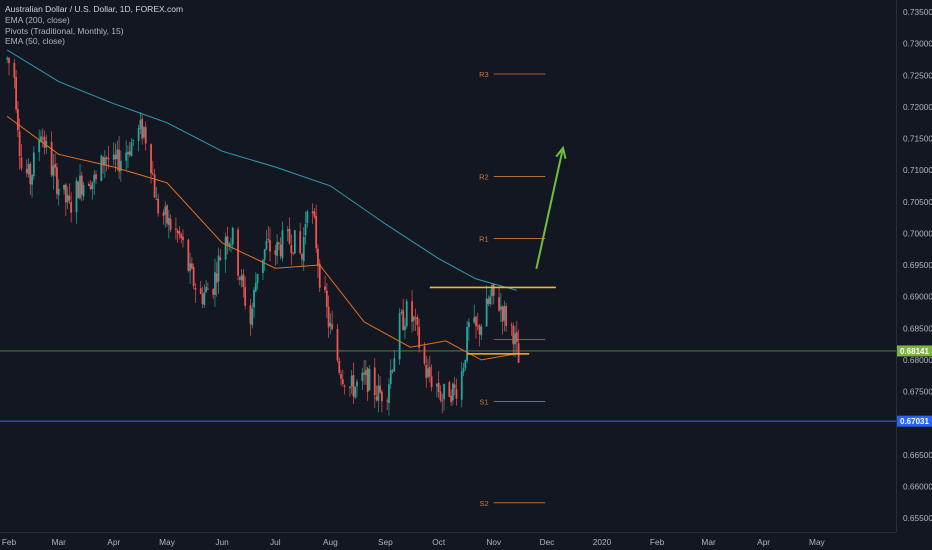  What do you see at coordinates (817, 542) in the screenshot?
I see `x-tick-label: May` at bounding box center [817, 542].